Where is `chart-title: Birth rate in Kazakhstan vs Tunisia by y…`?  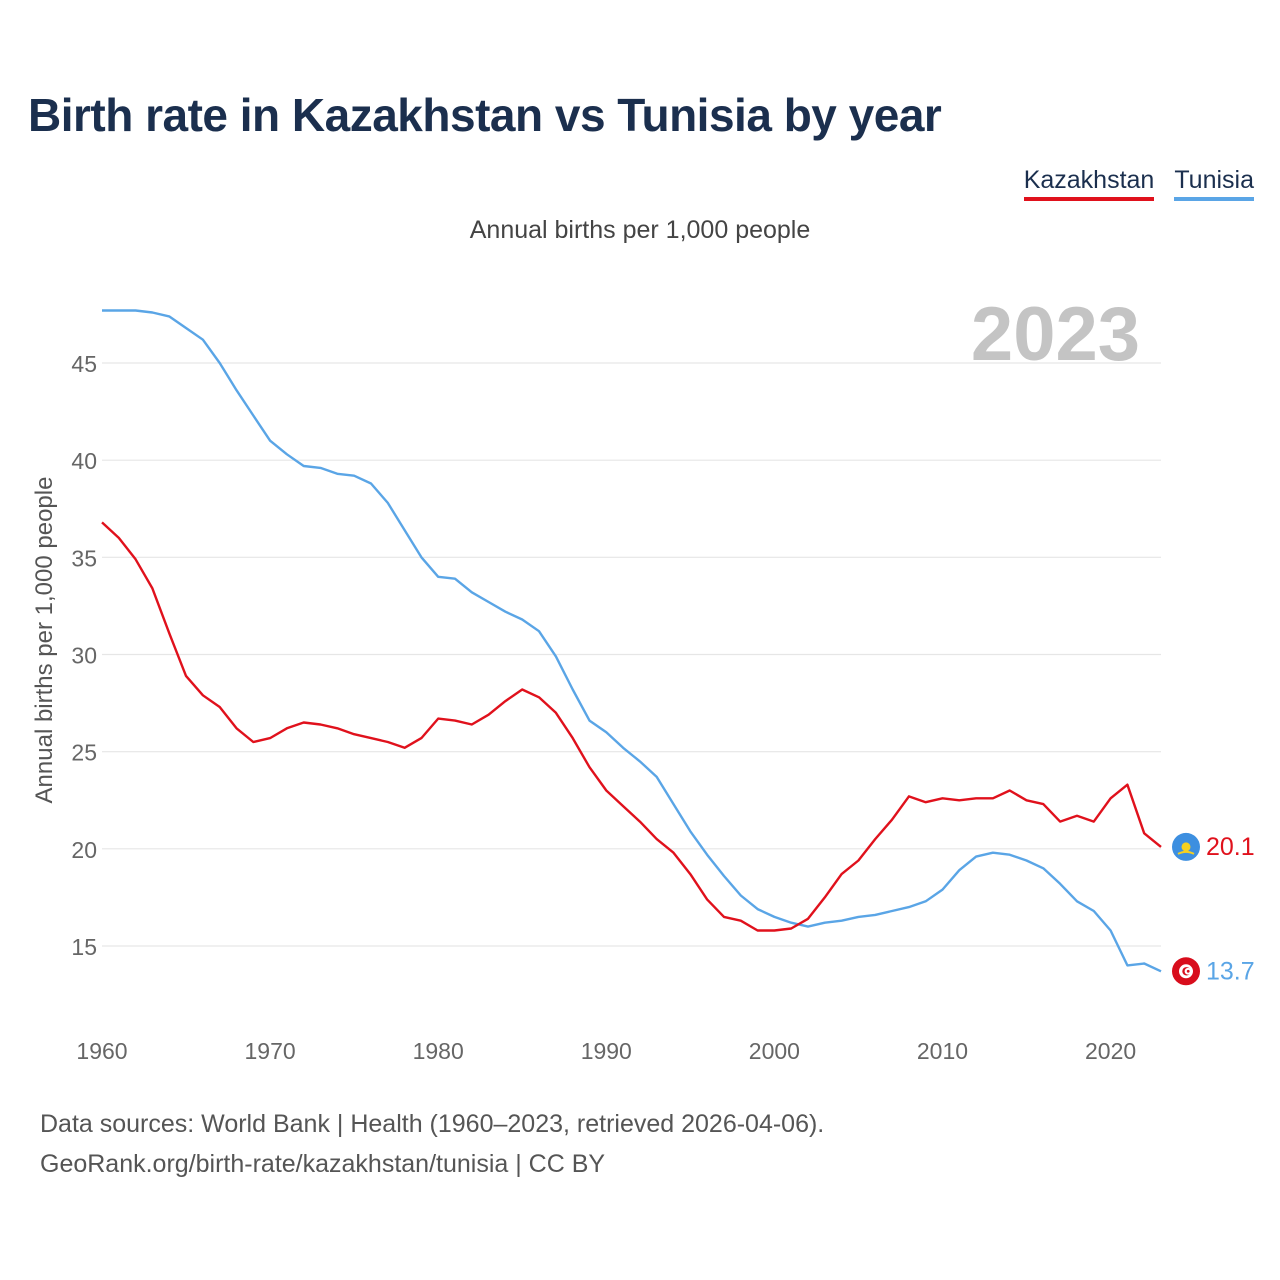
chart-title: Birth rate in Kazakhstan vs Tunisia by y… is located at coordinates (485, 115).